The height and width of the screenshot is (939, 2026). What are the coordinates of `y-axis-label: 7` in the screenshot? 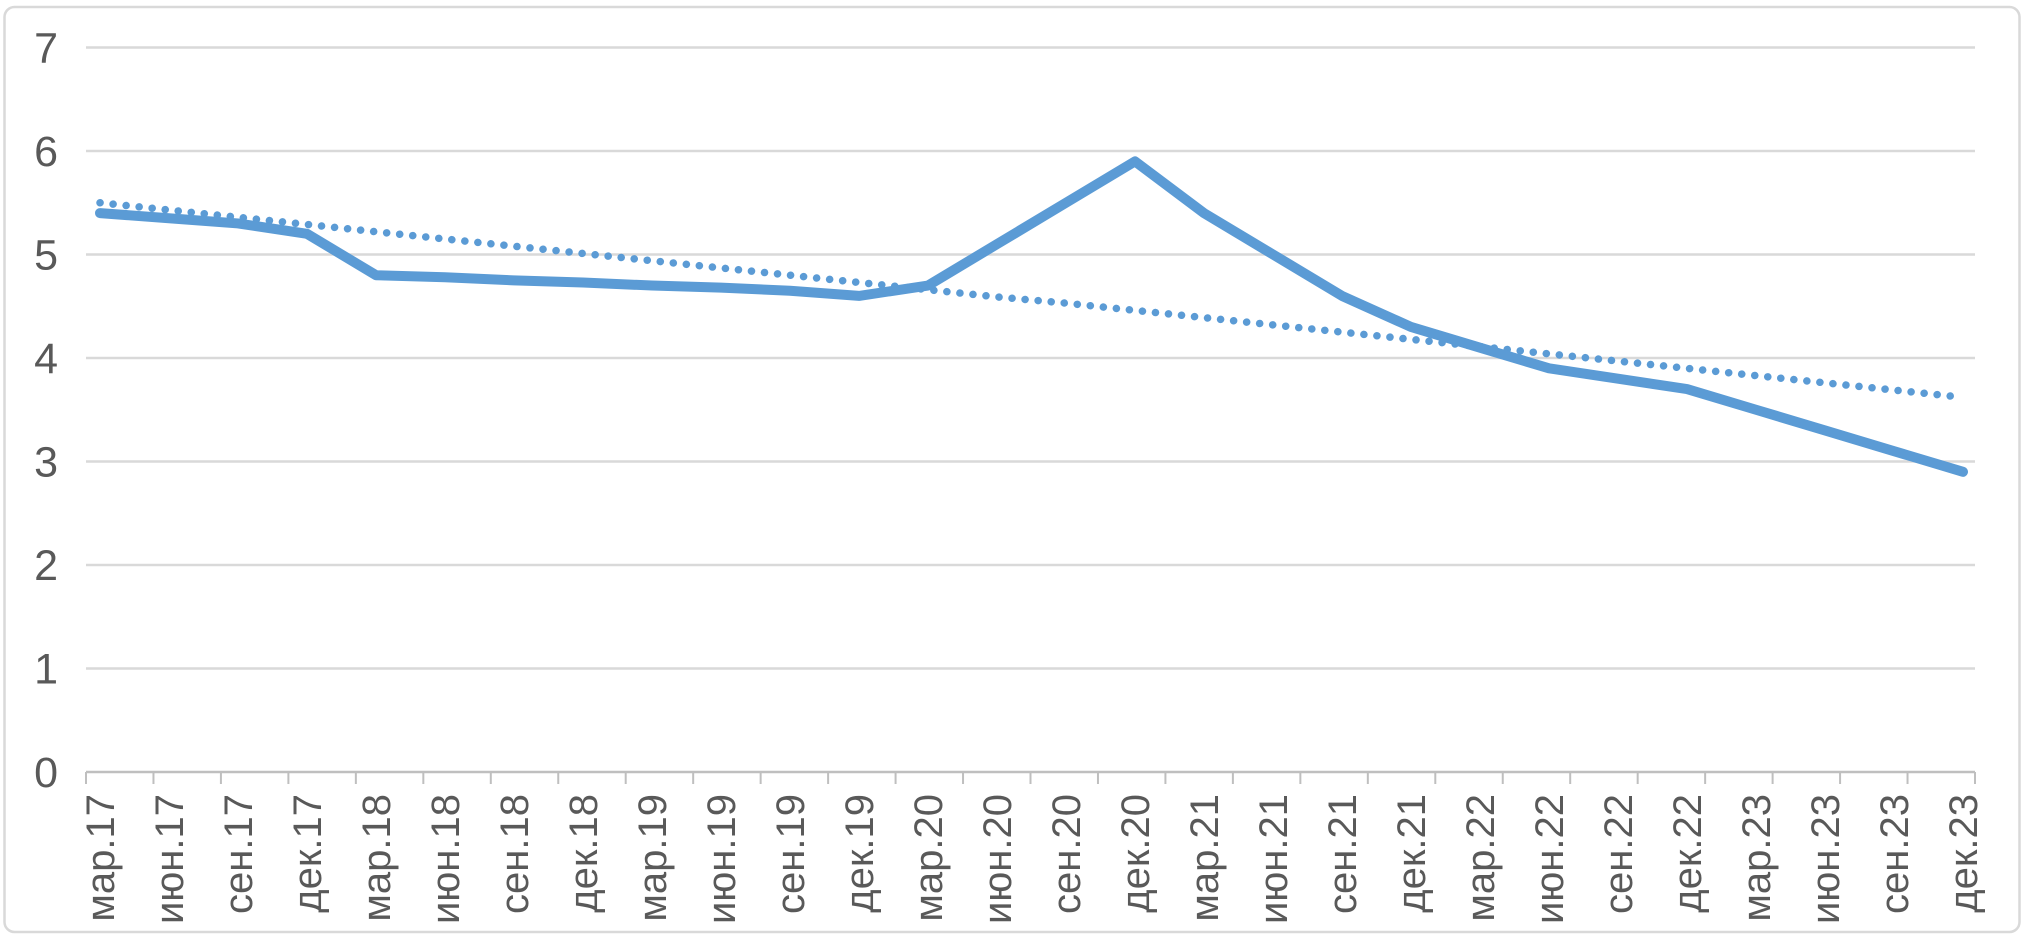 It's located at (46, 49).